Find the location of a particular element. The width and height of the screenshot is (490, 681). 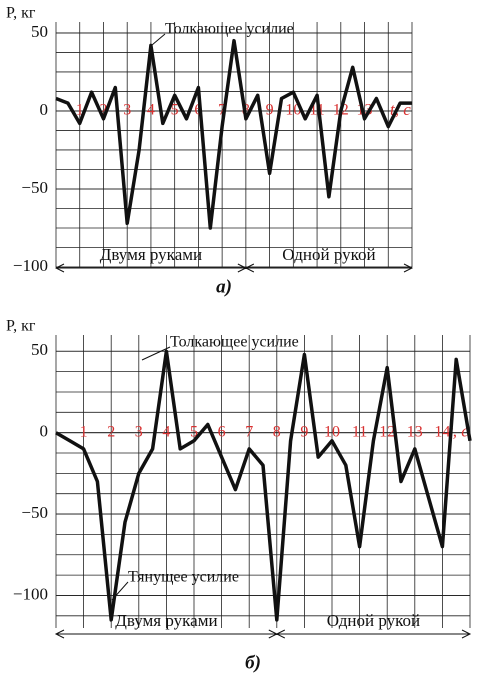

caption: а) is located at coordinates (224, 286).